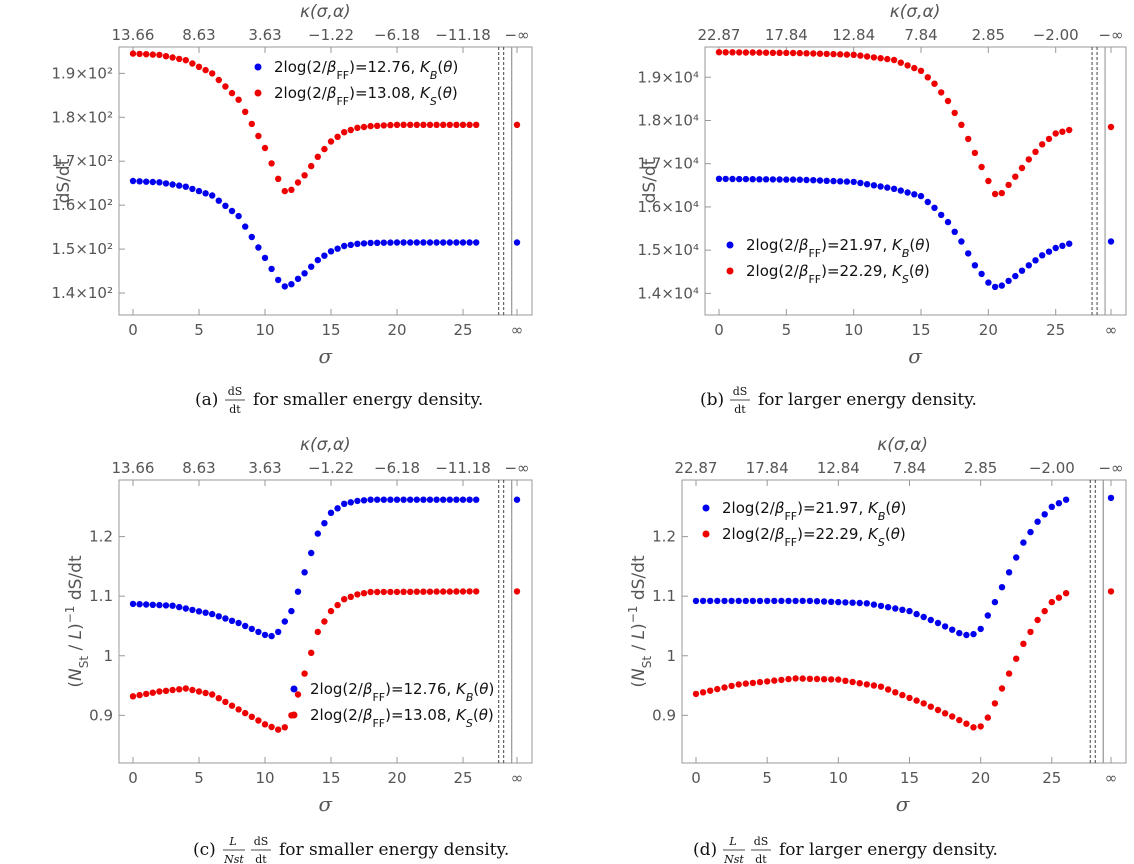 This screenshot has width=1134, height=864. What do you see at coordinates (366, 70) in the screenshot?
I see `legend-entry: 2log(2/βFF)=12.76, KB(θ)` at bounding box center [366, 70].